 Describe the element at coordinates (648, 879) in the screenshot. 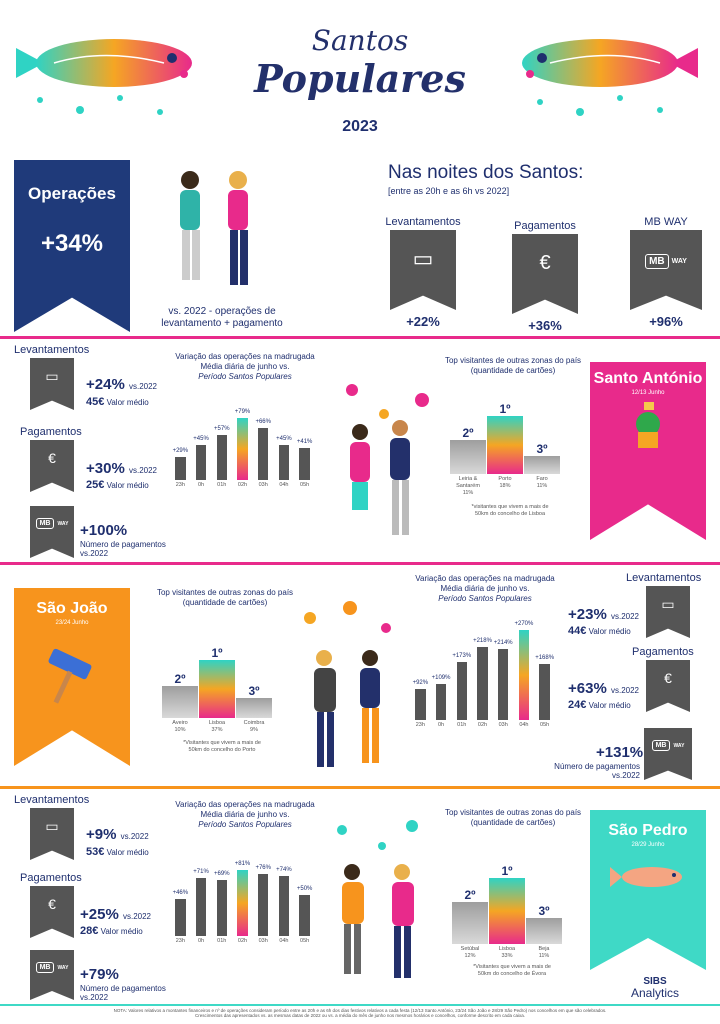

I see `sardine-icon` at that location.